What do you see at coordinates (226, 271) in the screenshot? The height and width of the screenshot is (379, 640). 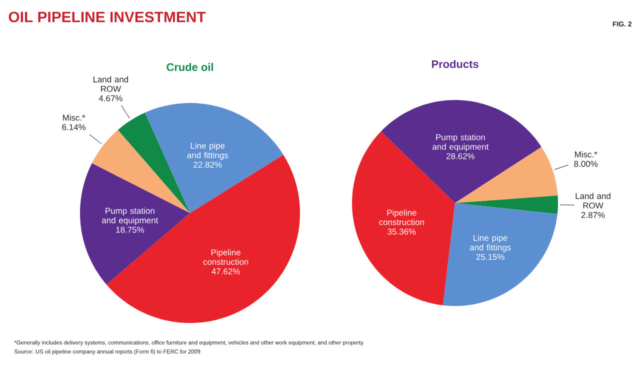 I see `data-label: 47.62%` at bounding box center [226, 271].